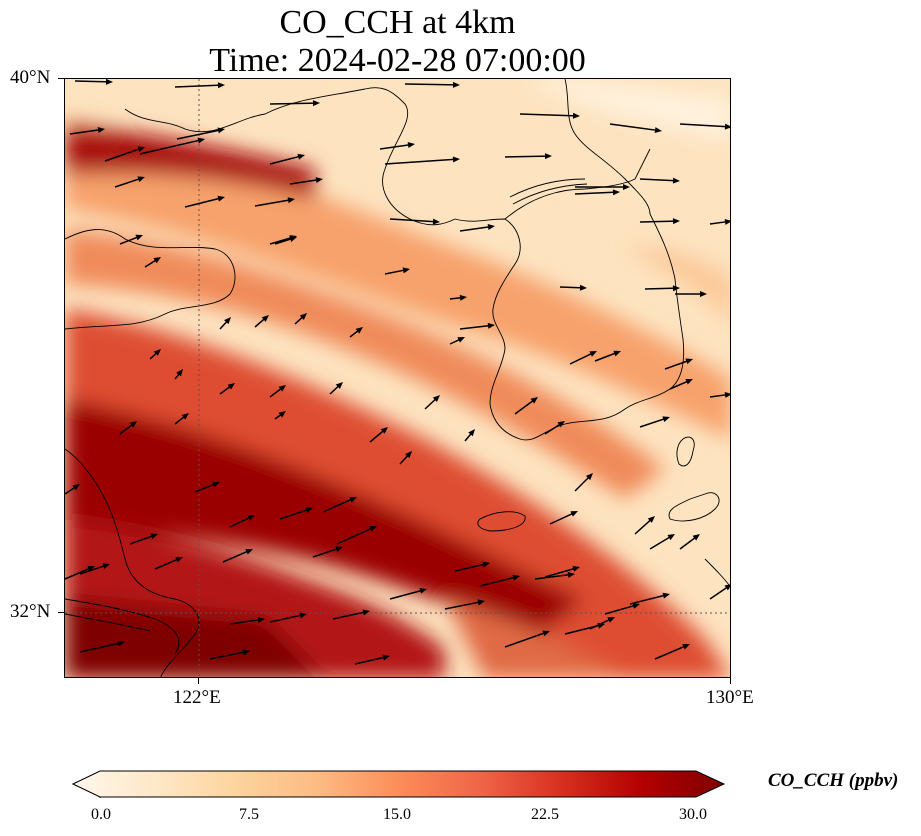  What do you see at coordinates (545, 814) in the screenshot?
I see `colorbar-tick-3: 22.5` at bounding box center [545, 814].